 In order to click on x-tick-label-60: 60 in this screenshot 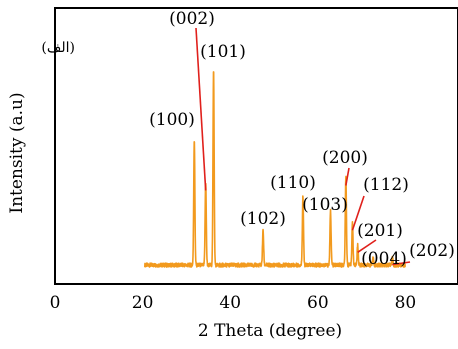, I will do `click(318, 303)`.